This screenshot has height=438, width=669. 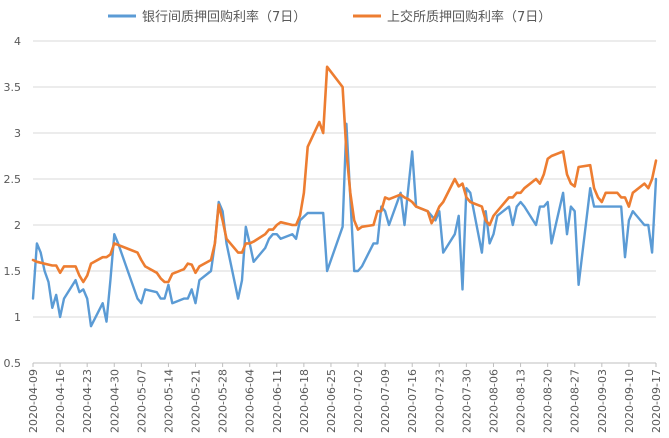 What do you see at coordinates (304, 401) in the screenshot?
I see `x-tick-label: 2020-06-18` at bounding box center [304, 401].